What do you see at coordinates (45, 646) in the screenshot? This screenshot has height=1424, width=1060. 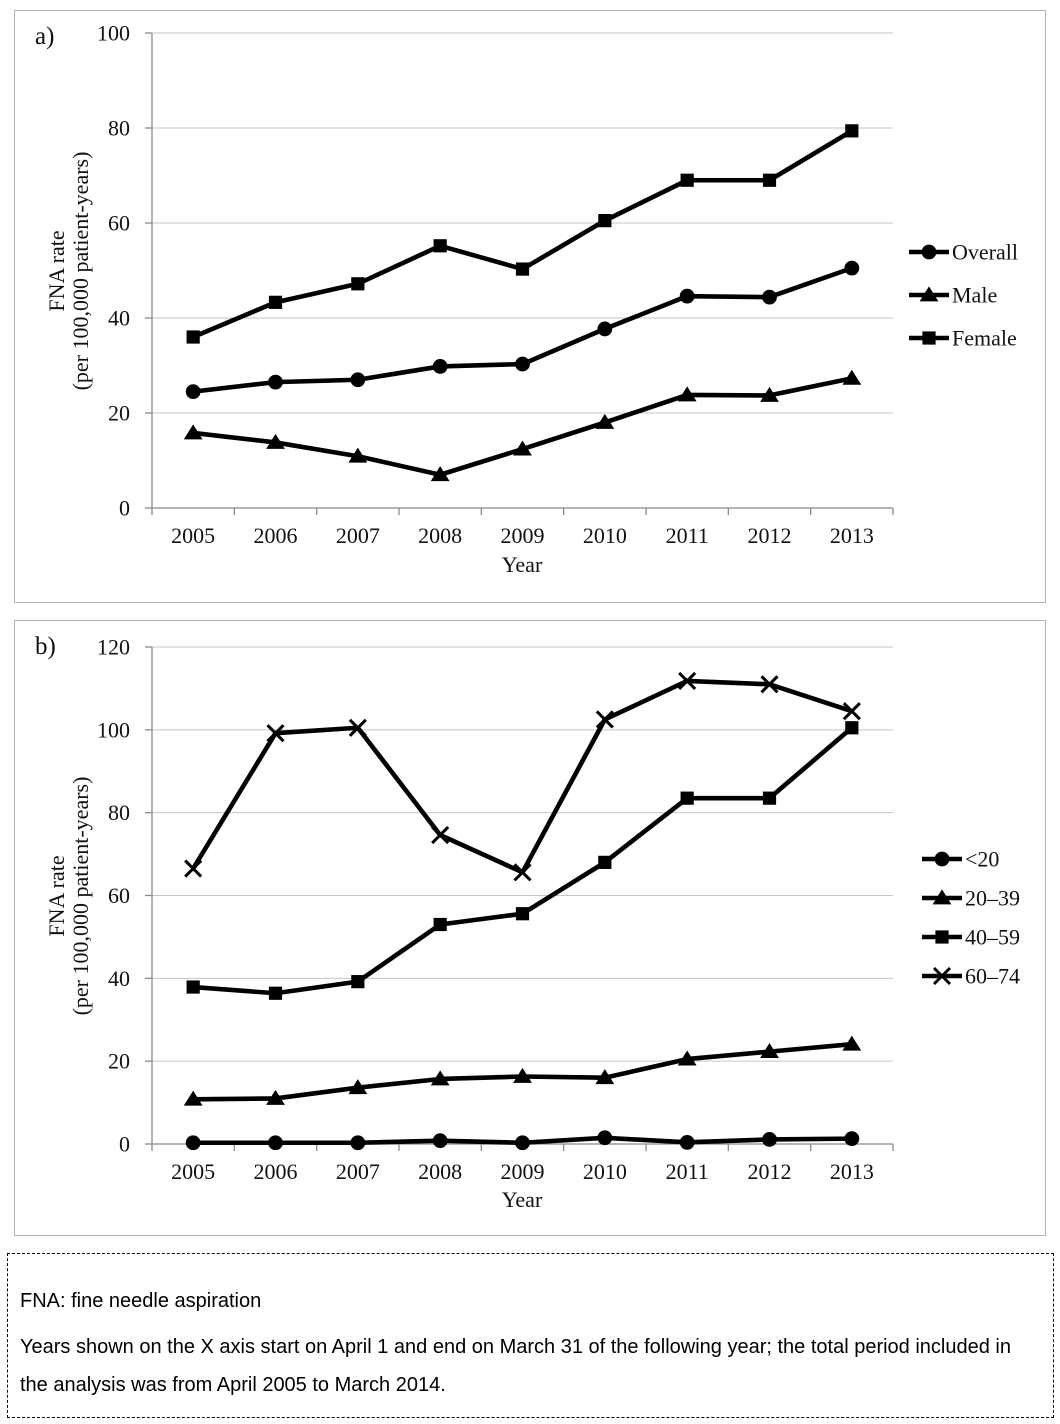 I see `panel-b-label: b)` at bounding box center [45, 646].